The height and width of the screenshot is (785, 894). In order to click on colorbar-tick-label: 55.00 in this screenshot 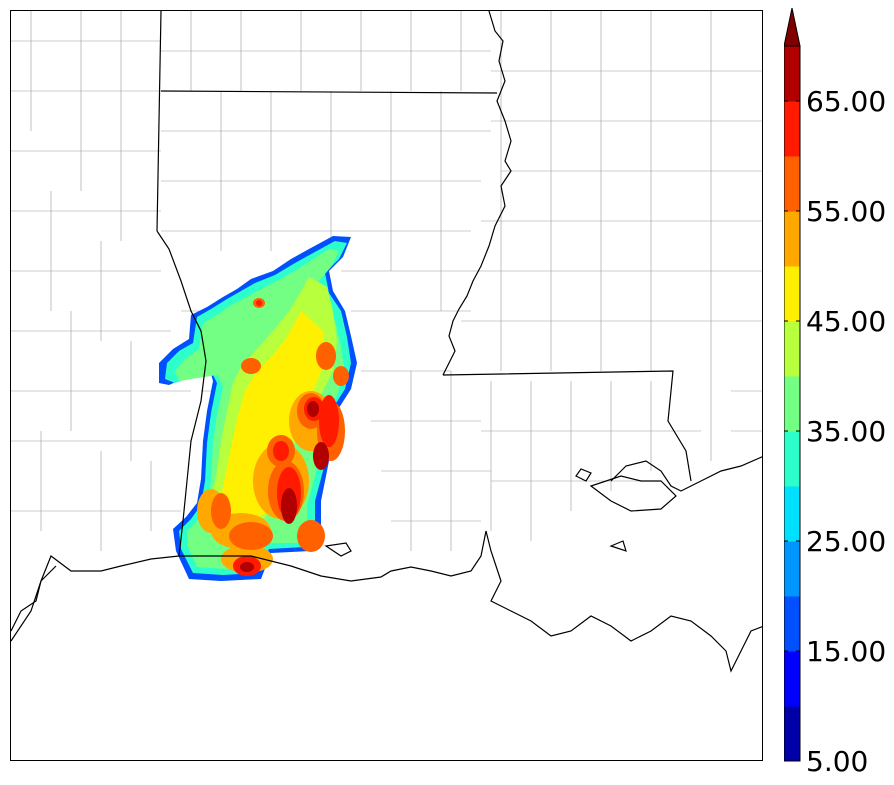, I will do `click(846, 211)`.